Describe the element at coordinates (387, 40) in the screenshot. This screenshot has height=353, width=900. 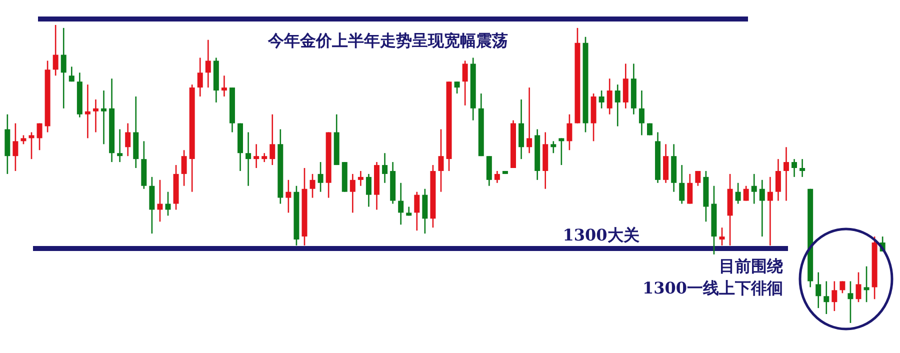
I see `ref-line-label: 今年金价上半年走势呈现宽幅震荡` at that location.